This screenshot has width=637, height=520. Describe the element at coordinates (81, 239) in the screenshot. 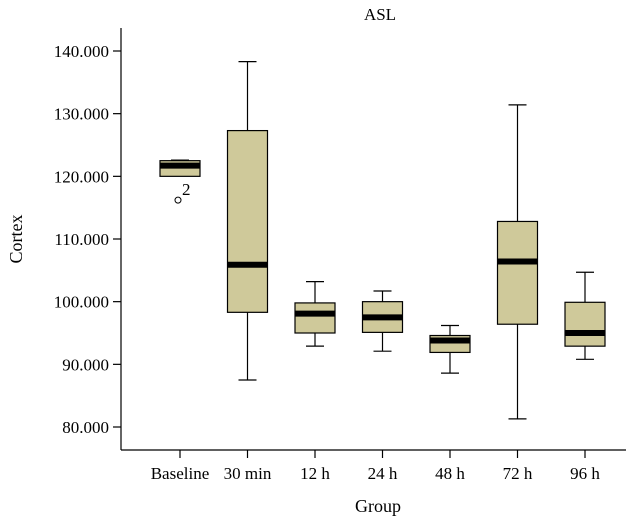

I see `y-tick-label: 110.000` at that location.